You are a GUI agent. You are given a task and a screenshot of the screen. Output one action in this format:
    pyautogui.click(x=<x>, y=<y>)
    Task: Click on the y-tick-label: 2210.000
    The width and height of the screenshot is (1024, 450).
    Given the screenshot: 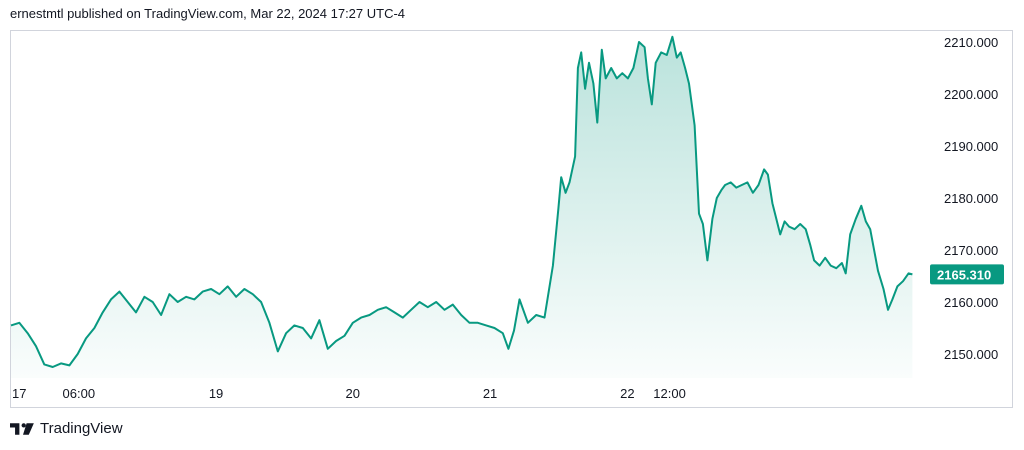 What is the action you would take?
    pyautogui.click(x=971, y=42)
    